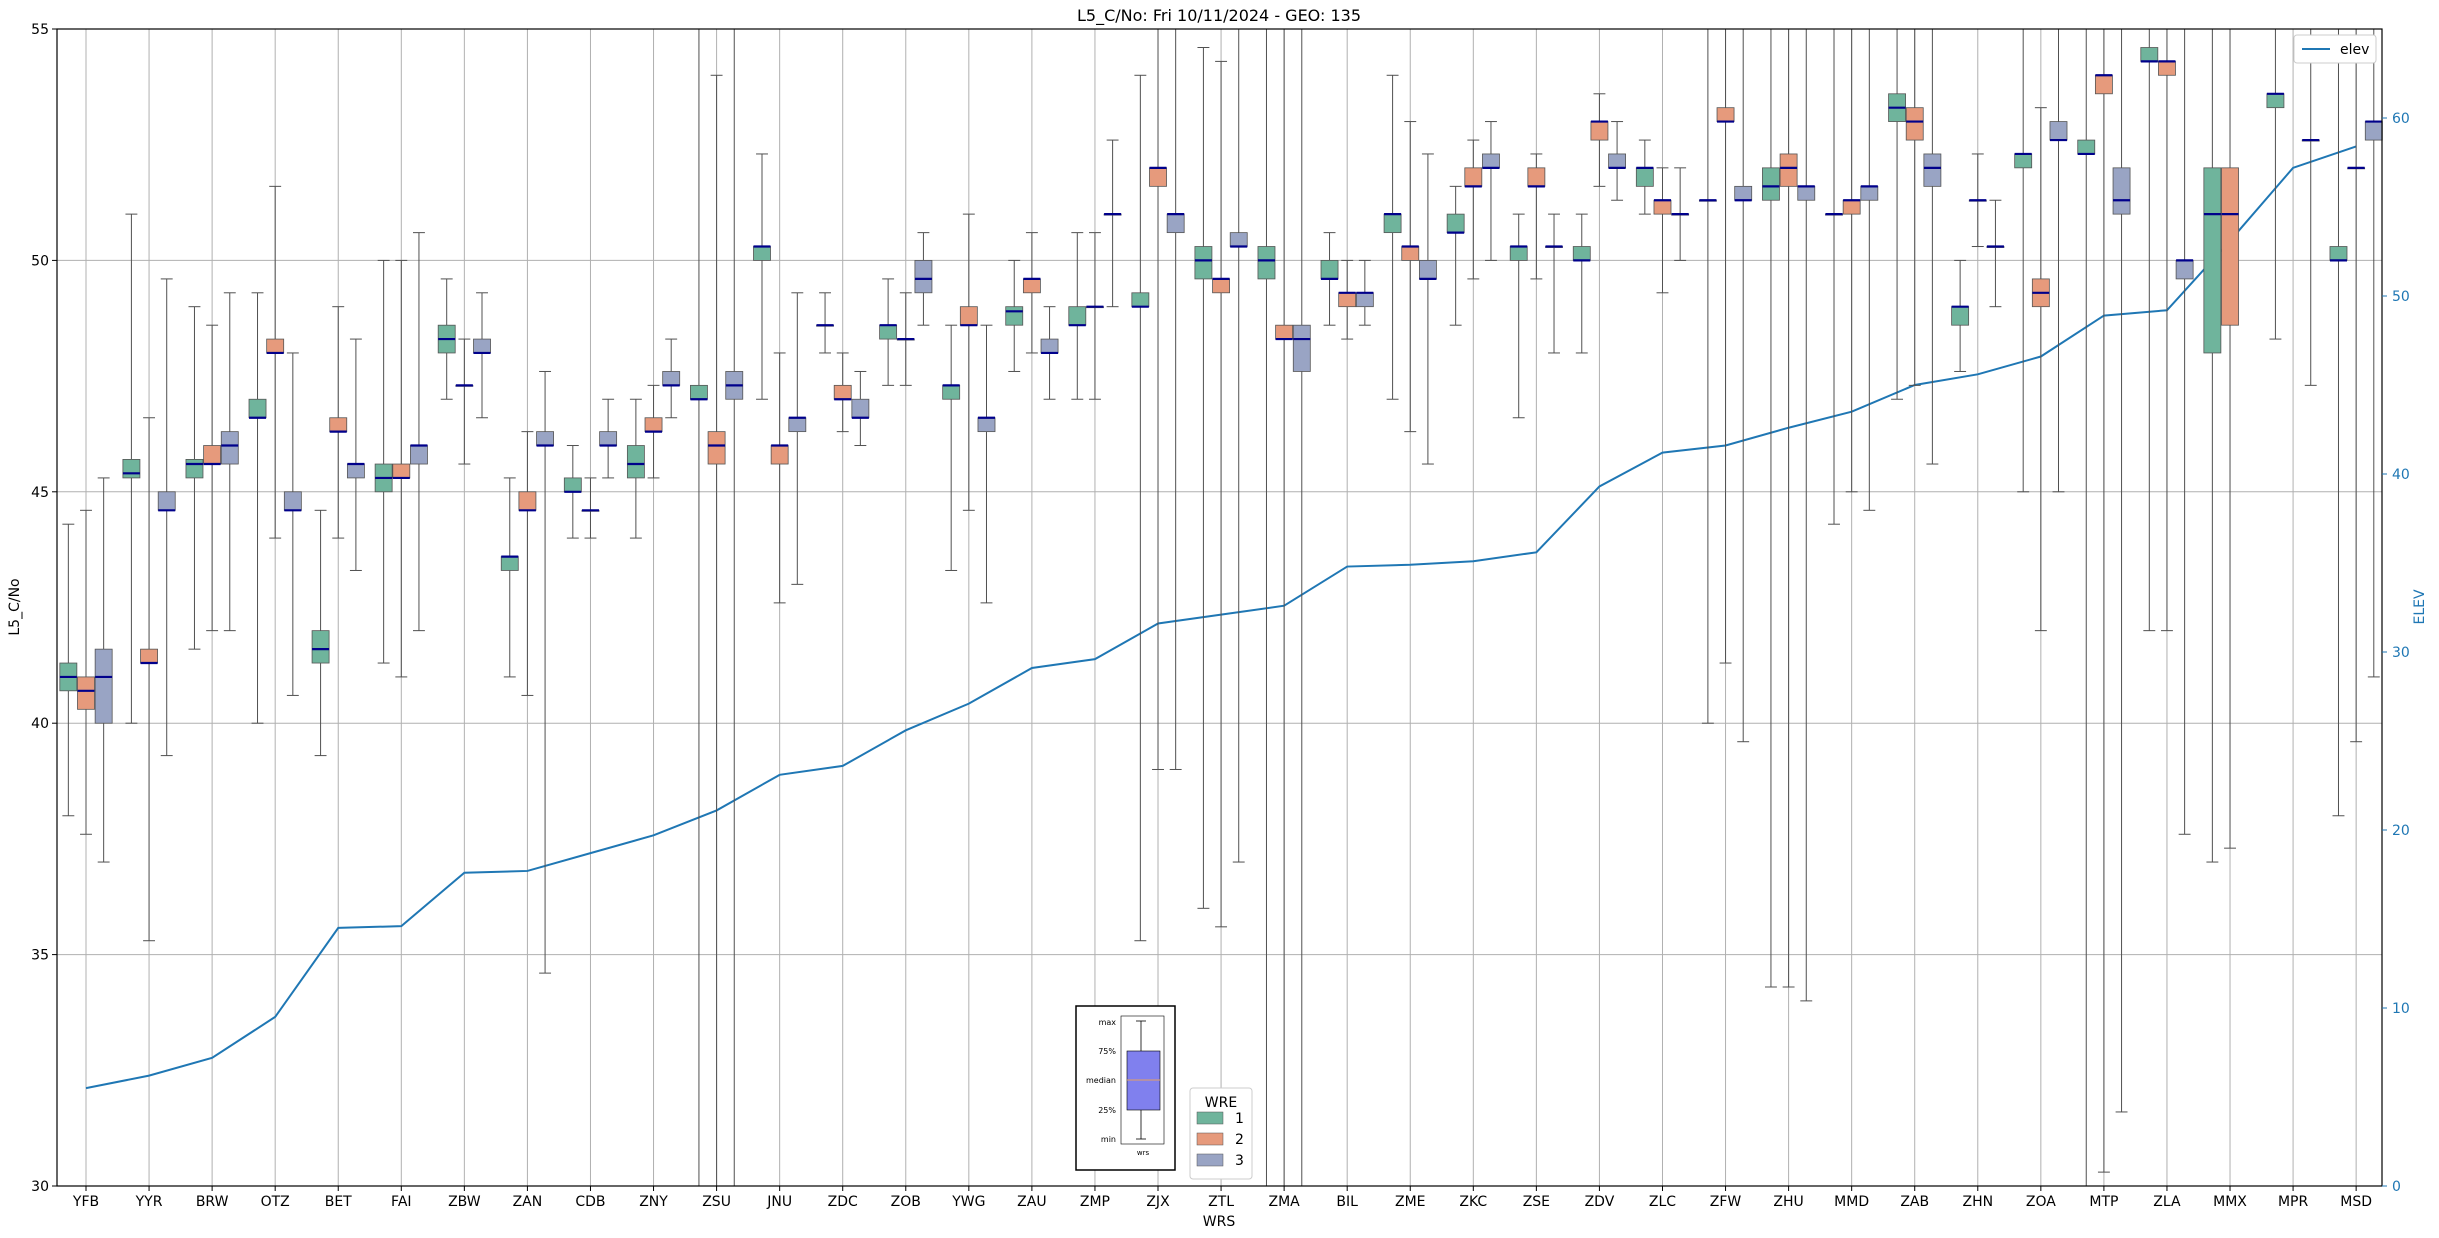 The height and width of the screenshot is (1238, 2439). What do you see at coordinates (1364, 292) in the screenshot?
I see `box-bil-wre3` at bounding box center [1364, 292].